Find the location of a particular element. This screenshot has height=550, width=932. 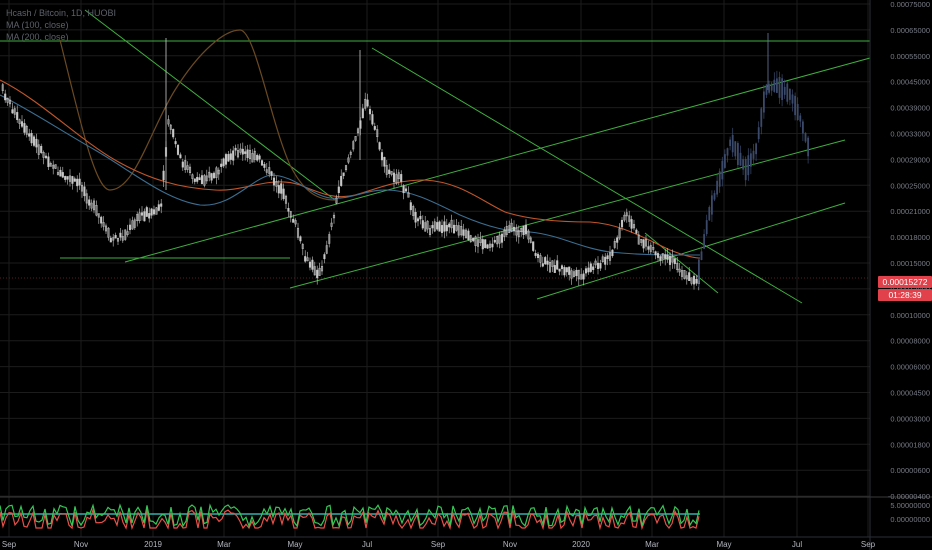

y-tick-label: 0.00065000 is located at coordinates (910, 30).